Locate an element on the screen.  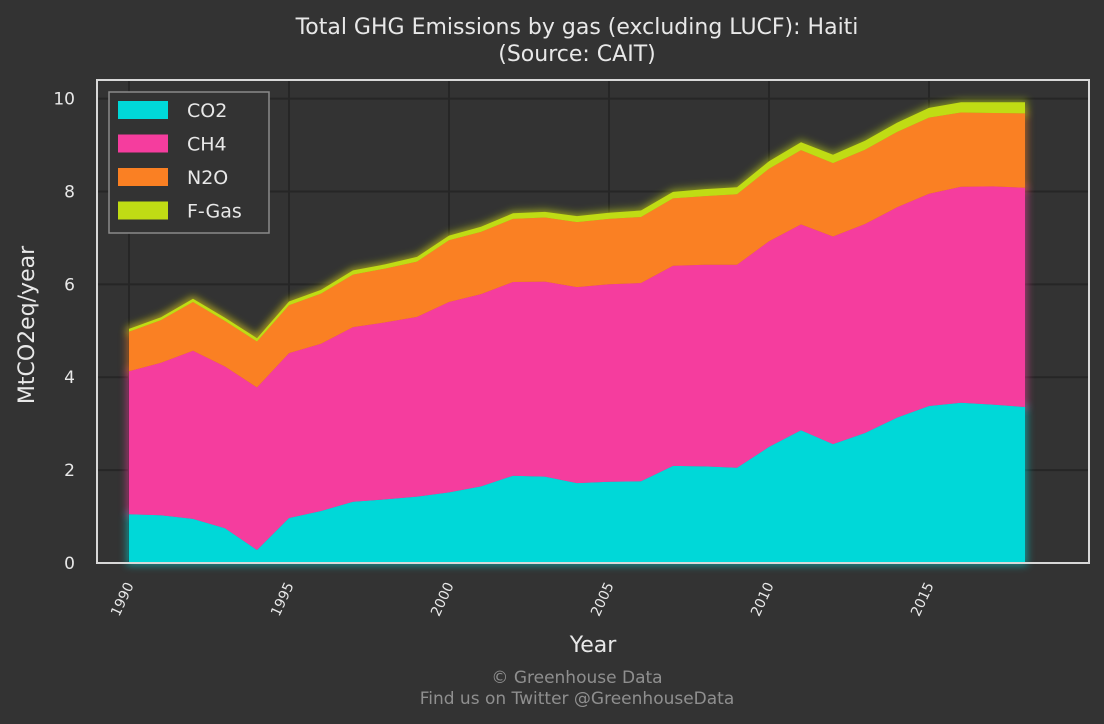
y-tick-label: 2 is located at coordinates (69, 471).